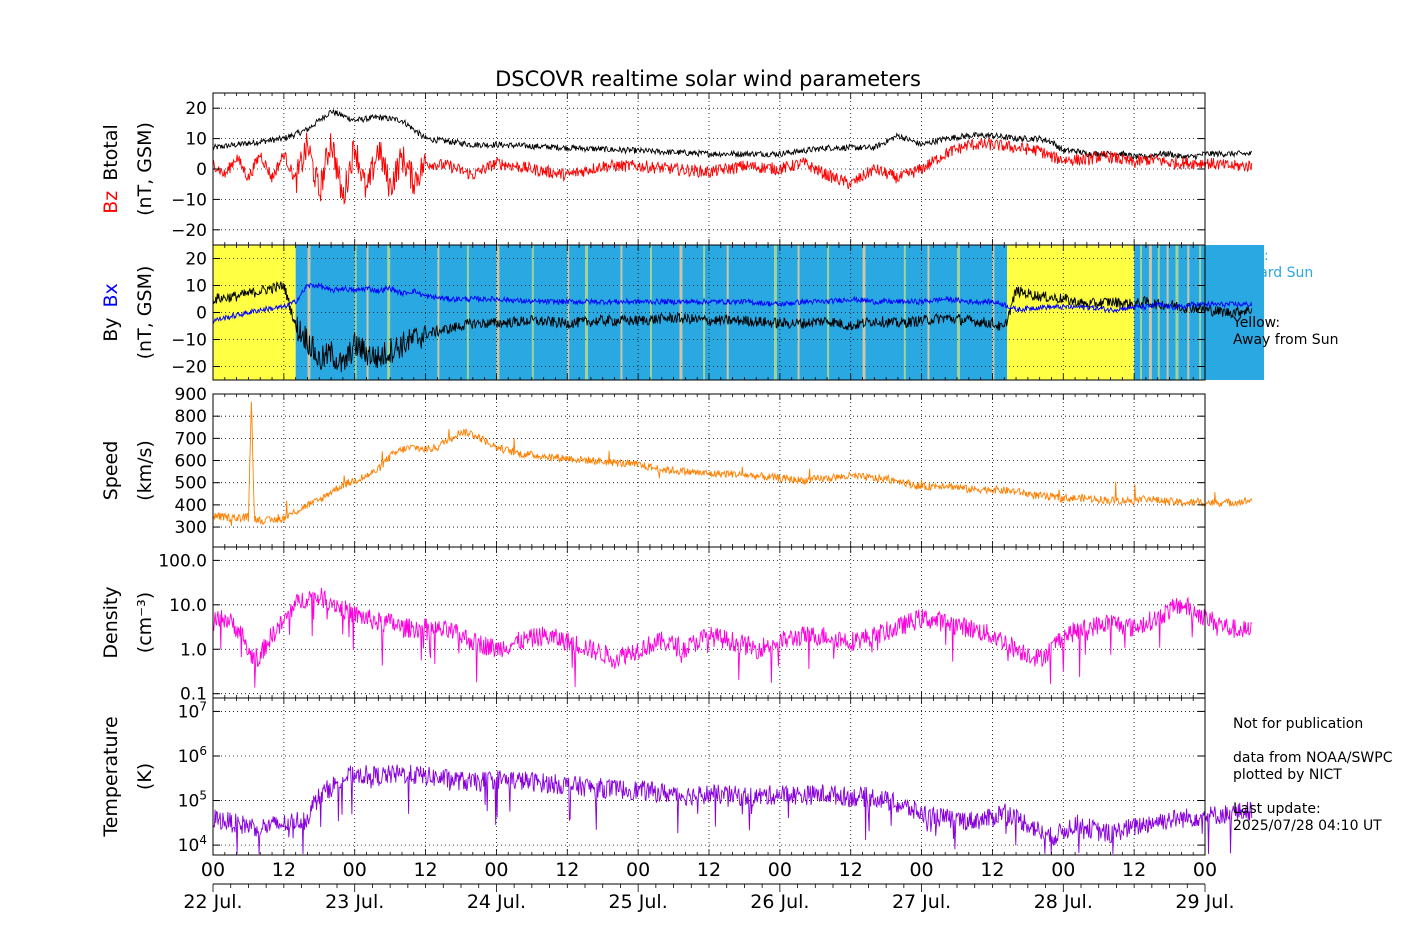 This screenshot has width=1417, height=948. Describe the element at coordinates (638, 902) in the screenshot. I see `x-day-label: 25 Jul.` at that location.